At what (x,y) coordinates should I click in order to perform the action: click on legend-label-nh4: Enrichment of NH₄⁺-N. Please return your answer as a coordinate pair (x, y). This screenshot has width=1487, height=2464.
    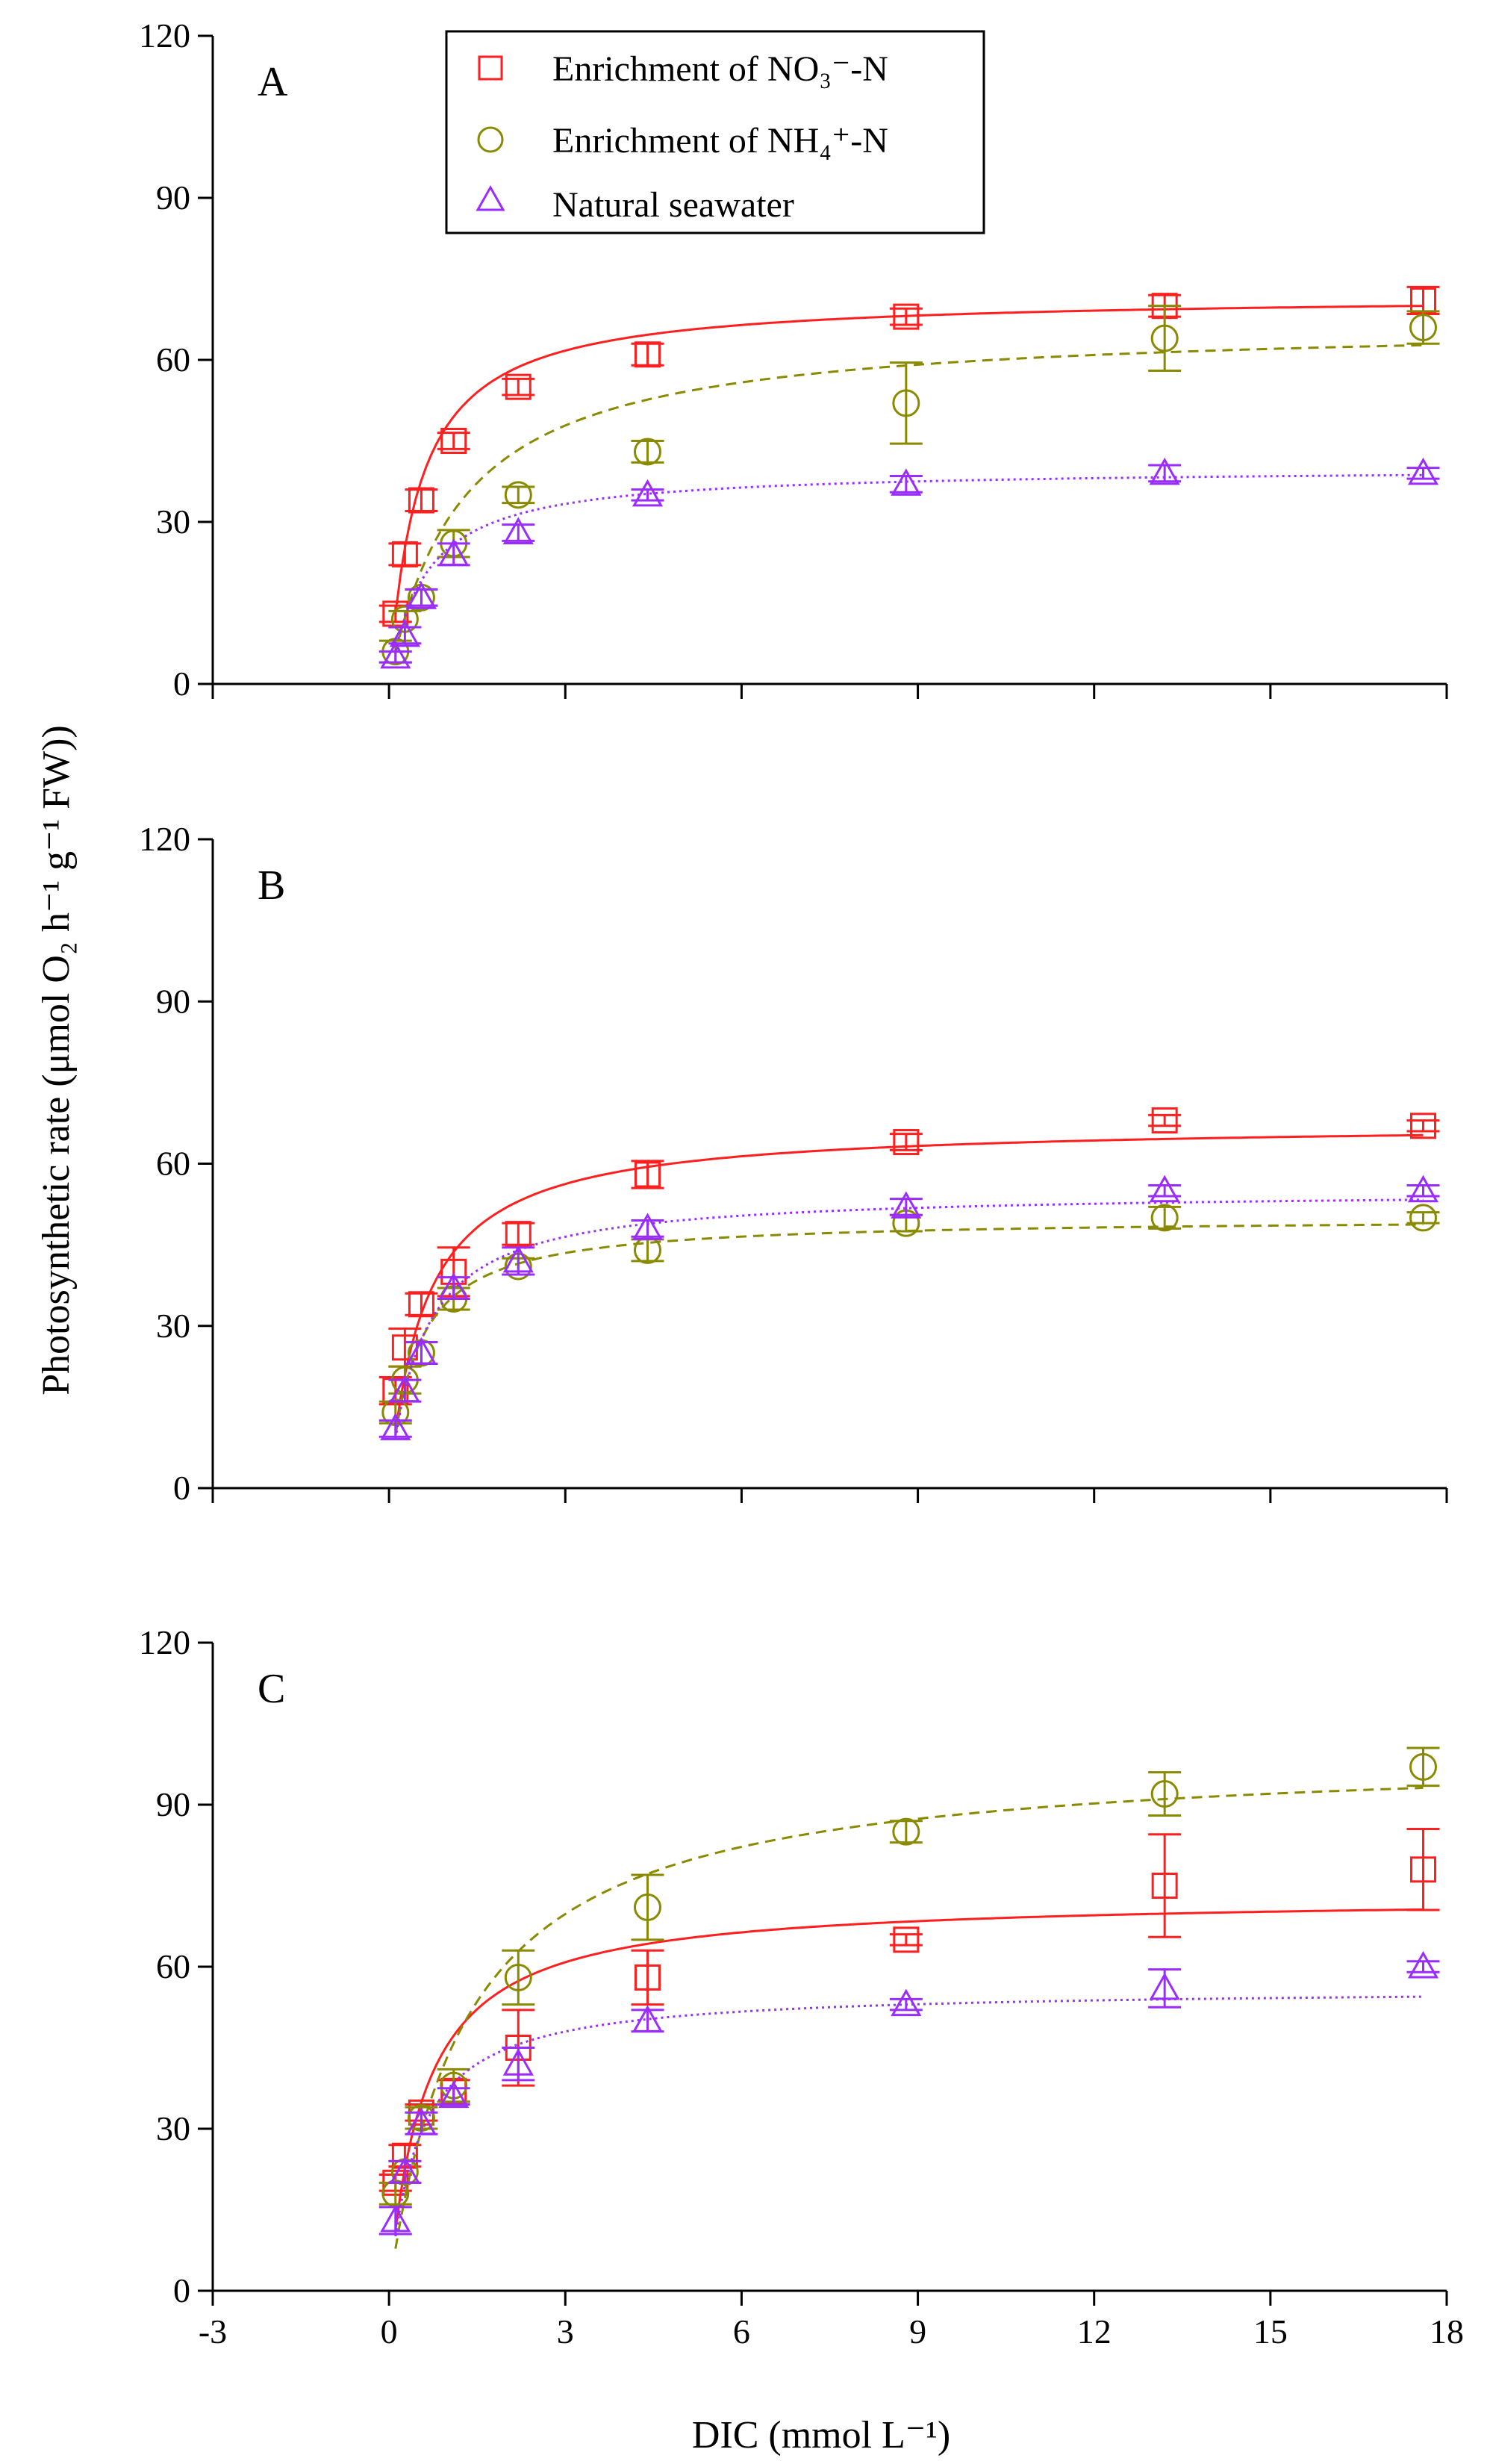
    Looking at the image, I should click on (720, 141).